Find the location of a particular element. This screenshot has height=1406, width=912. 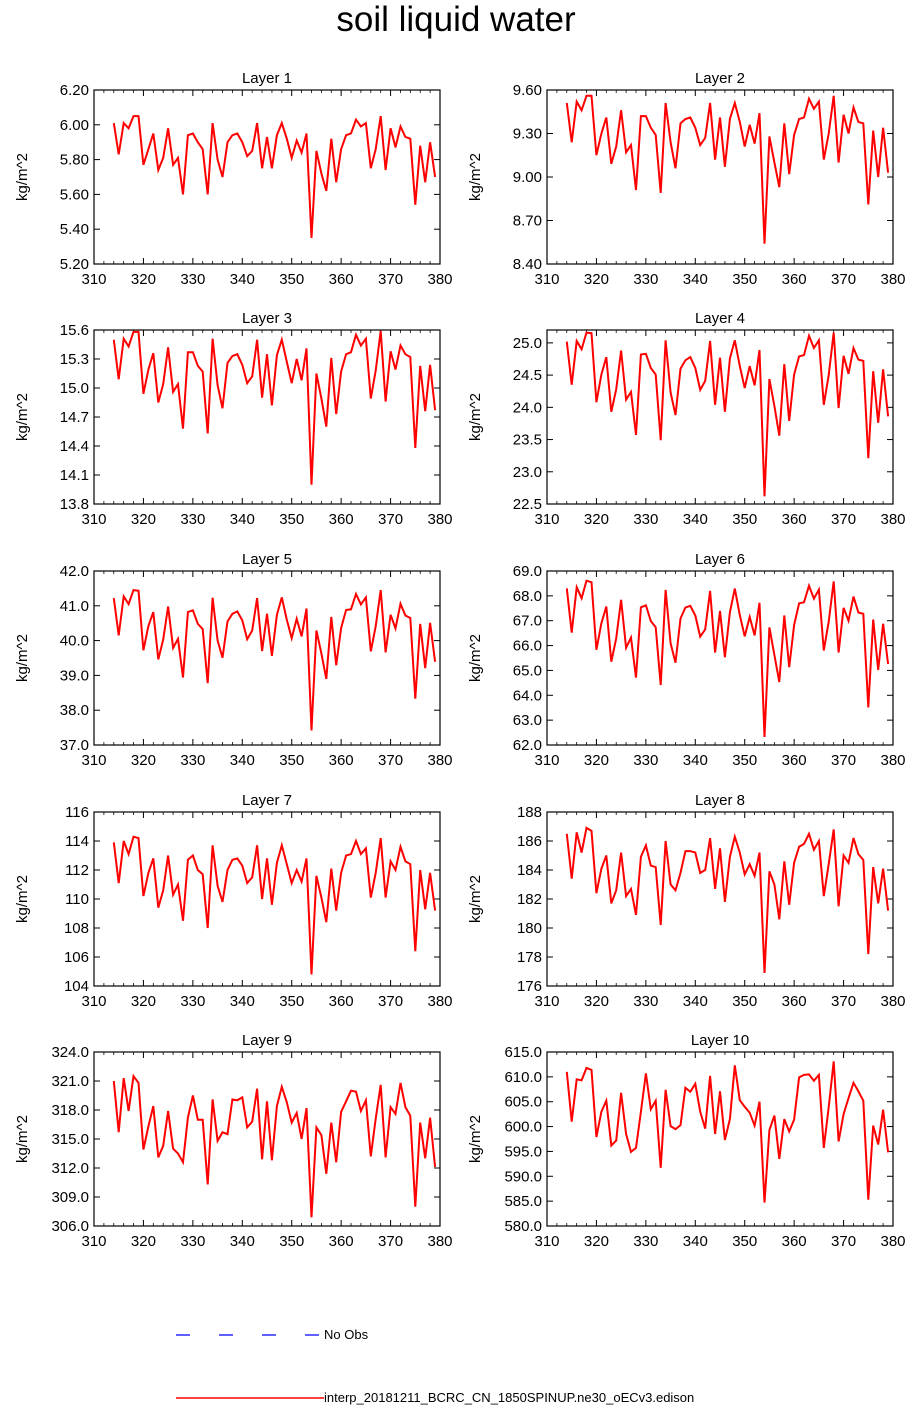

panel-title: Layer 4 is located at coordinates (720, 318).